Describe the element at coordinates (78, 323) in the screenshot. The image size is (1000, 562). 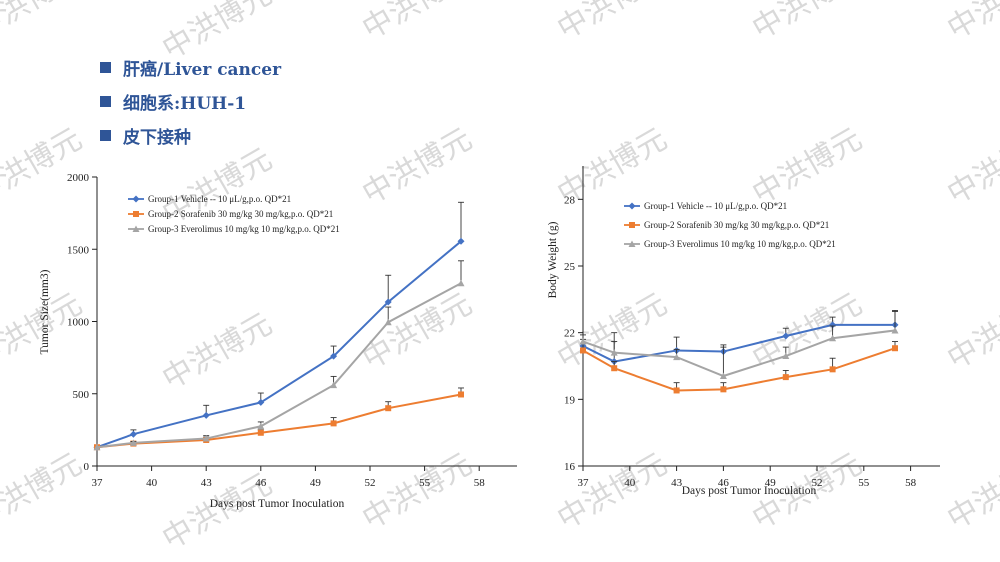
I see `y-tick-label: 1000` at that location.